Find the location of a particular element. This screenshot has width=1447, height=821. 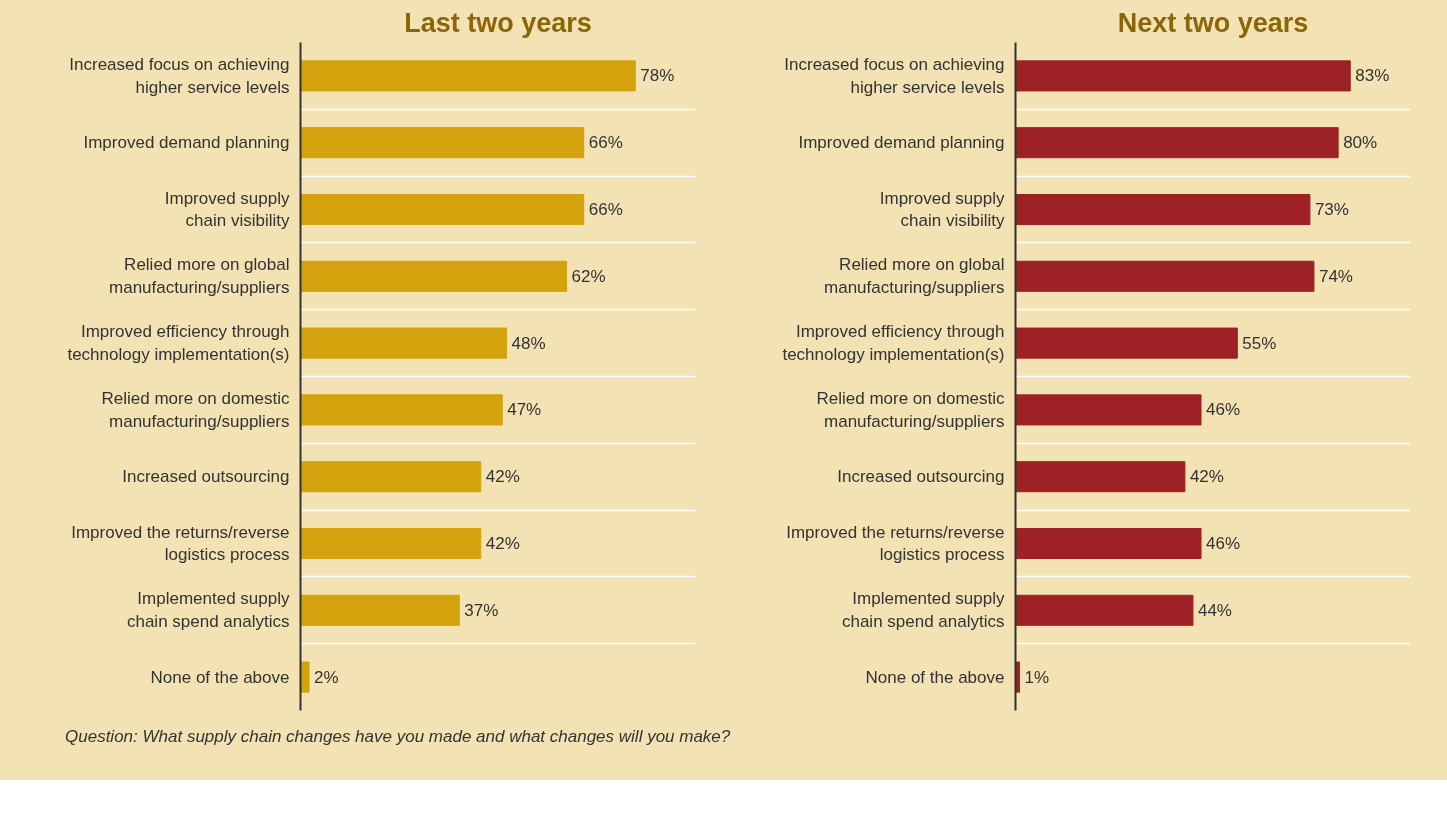

data-label: 48% is located at coordinates (528, 343).